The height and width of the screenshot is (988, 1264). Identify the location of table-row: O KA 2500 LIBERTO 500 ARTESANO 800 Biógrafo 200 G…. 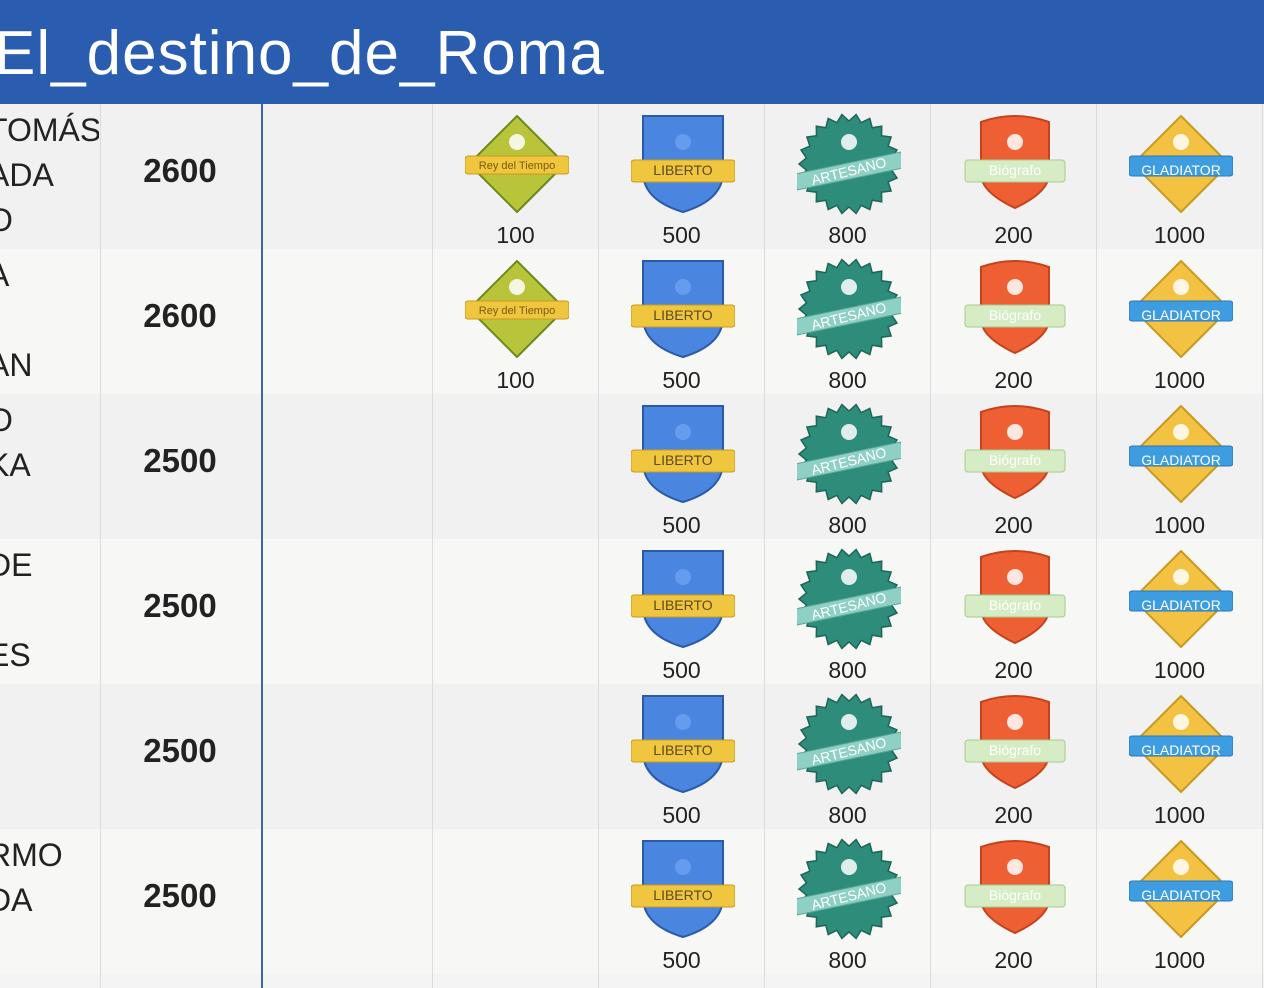
(632, 466).